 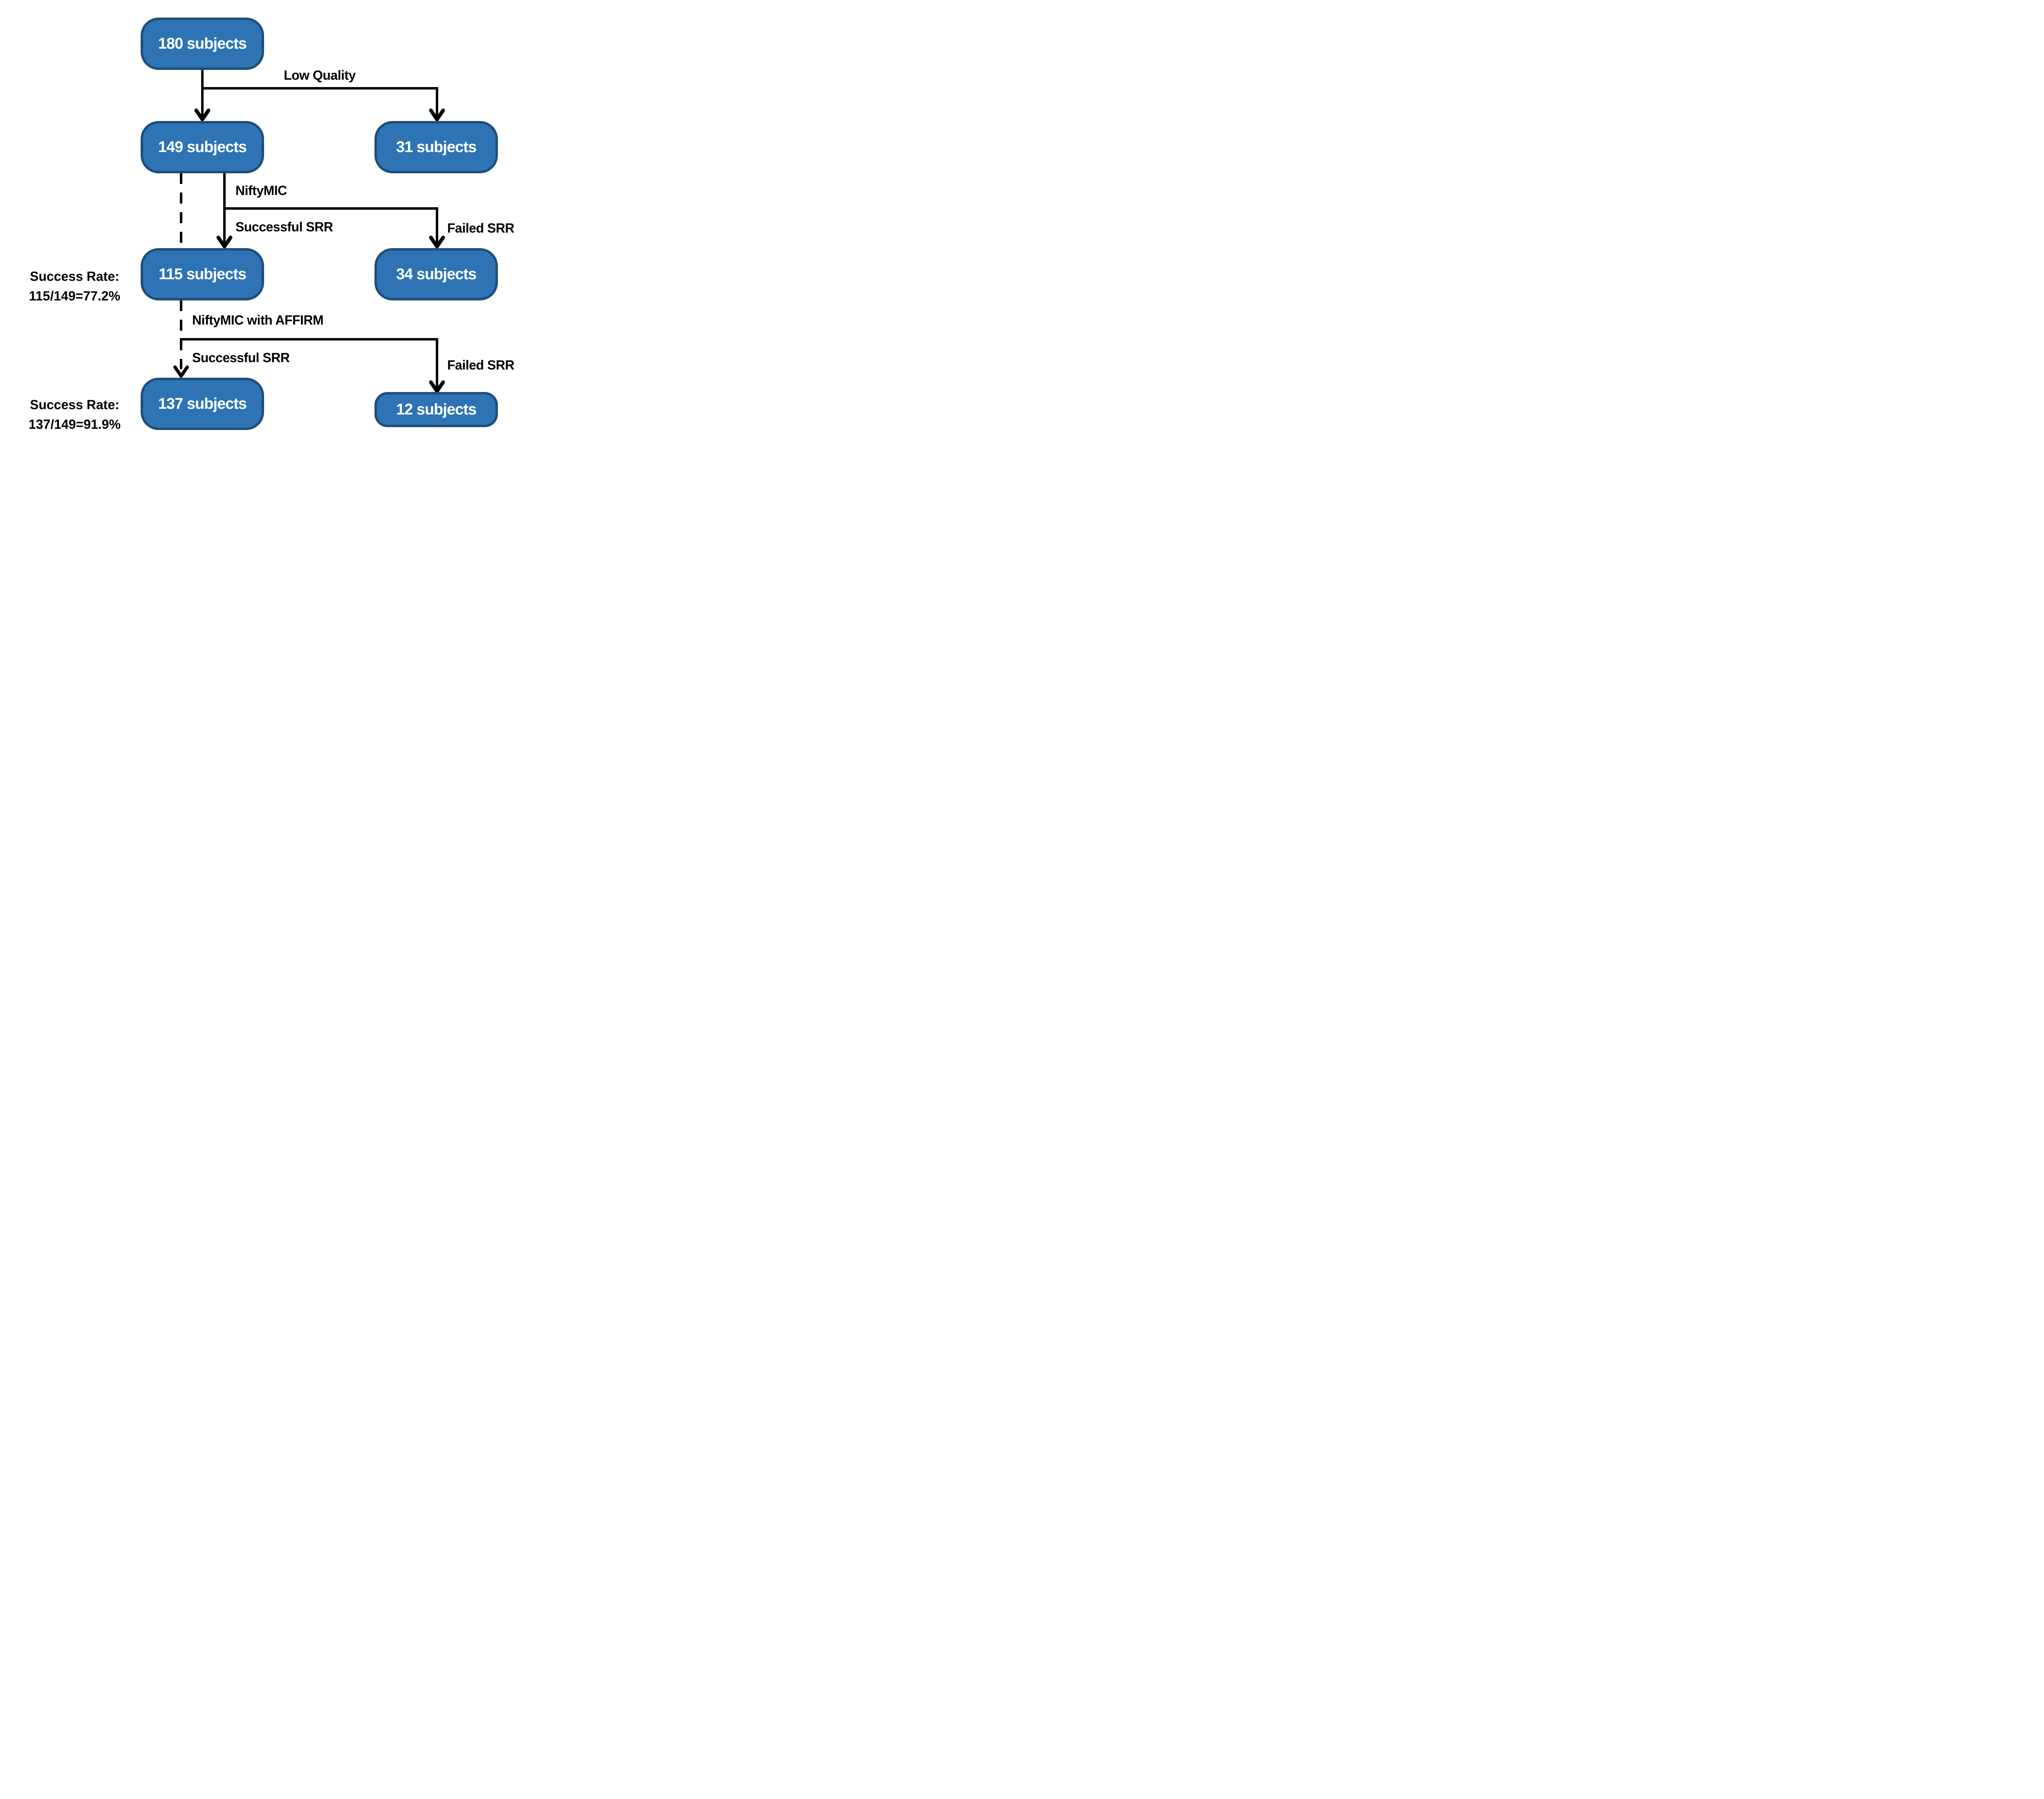 I want to click on box-12-label: 12 subjects, so click(x=437, y=410).